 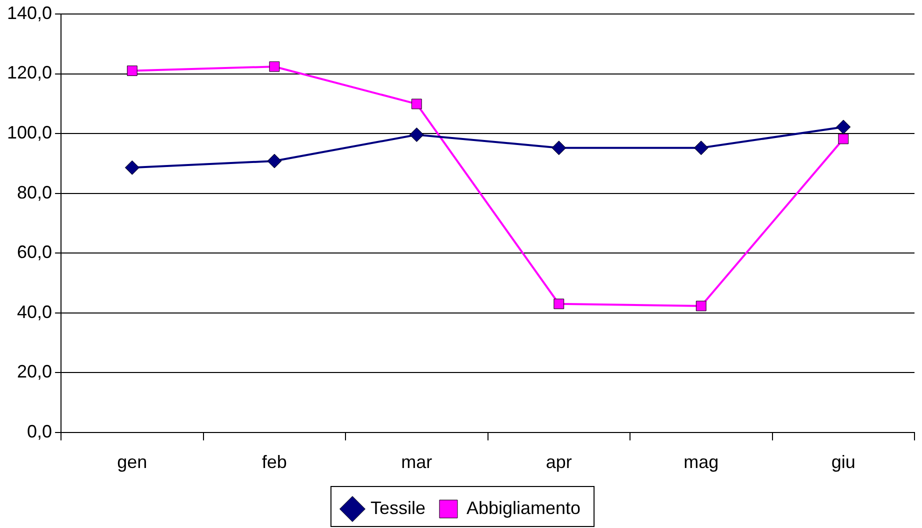 I want to click on y-tick-label: 140,0, so click(x=29, y=12).